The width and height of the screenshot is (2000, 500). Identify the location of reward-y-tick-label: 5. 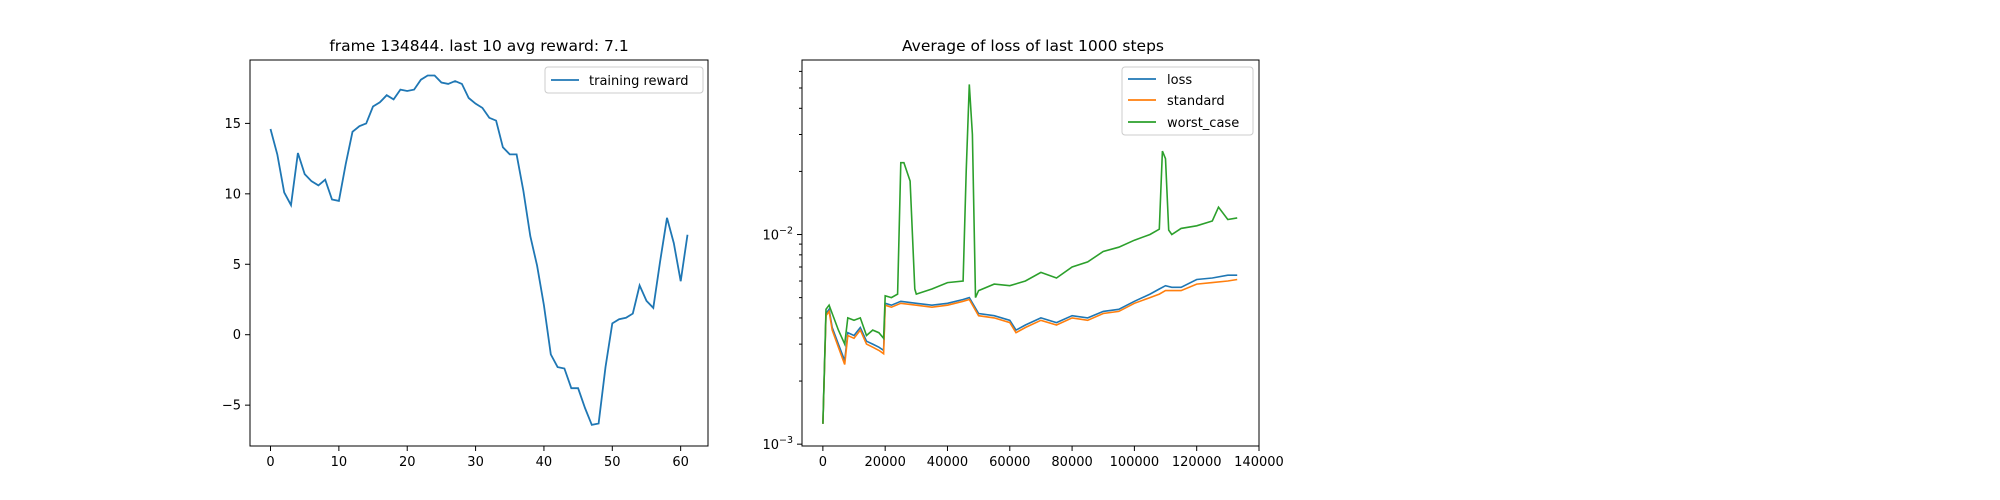
(237, 265).